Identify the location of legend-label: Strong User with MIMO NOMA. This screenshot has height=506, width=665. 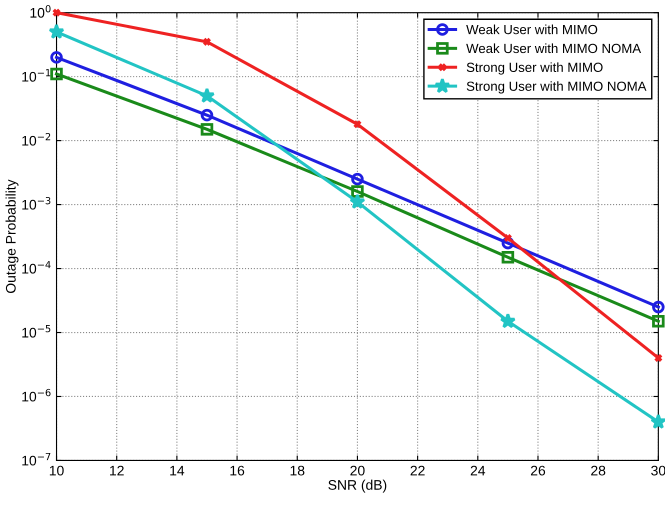
(556, 87).